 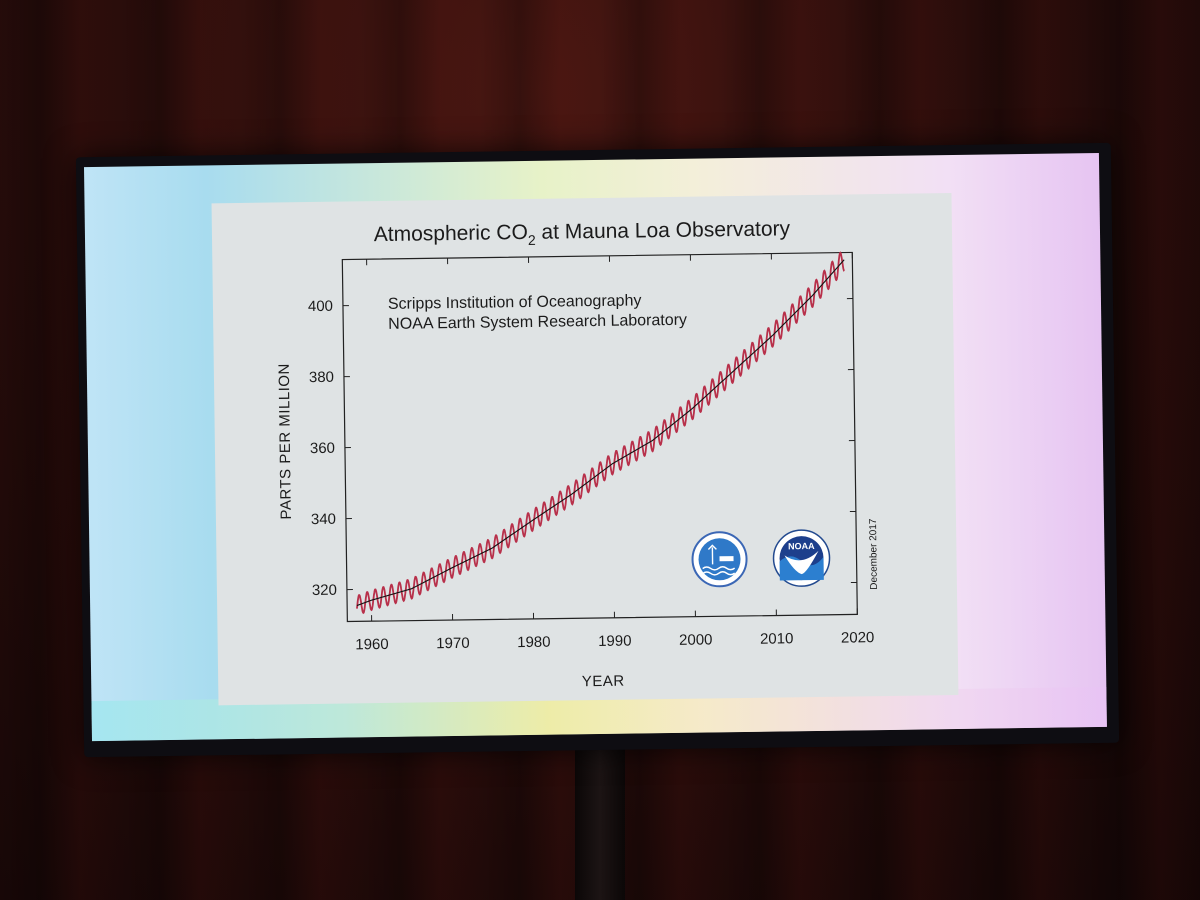 I want to click on x-tick-label: 2020, so click(x=858, y=637).